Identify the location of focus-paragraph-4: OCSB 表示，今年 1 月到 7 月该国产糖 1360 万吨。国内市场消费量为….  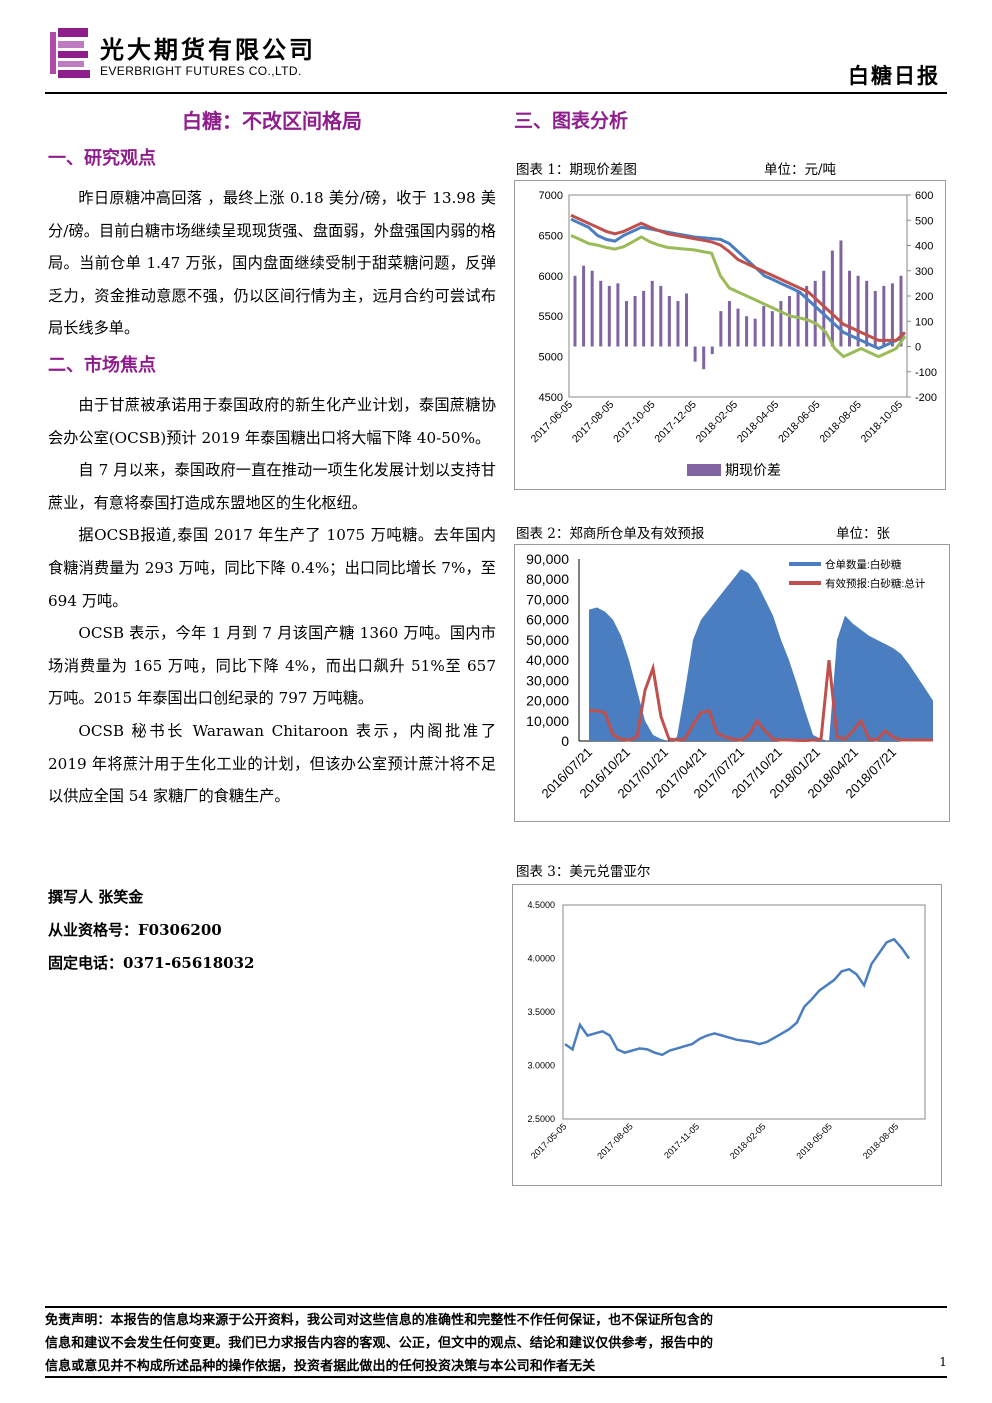
(272, 666).